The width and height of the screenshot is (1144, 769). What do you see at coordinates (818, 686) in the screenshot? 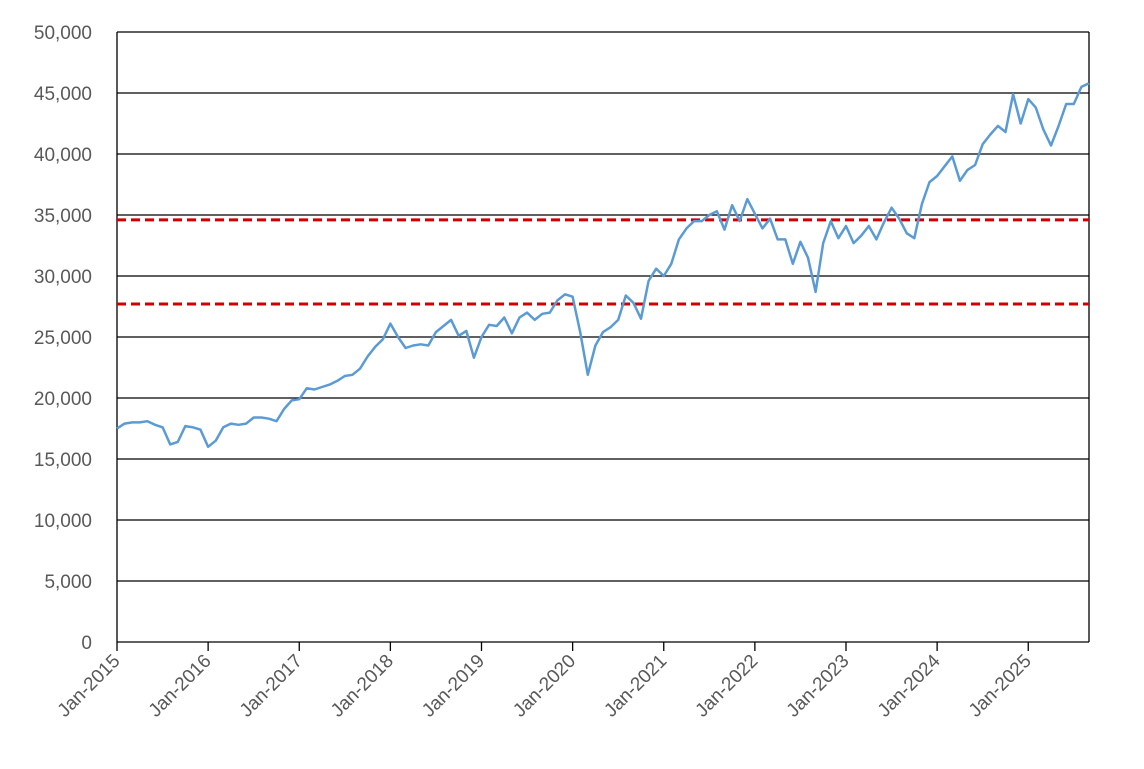
I see `x-tick-label: Jan-2023` at bounding box center [818, 686].